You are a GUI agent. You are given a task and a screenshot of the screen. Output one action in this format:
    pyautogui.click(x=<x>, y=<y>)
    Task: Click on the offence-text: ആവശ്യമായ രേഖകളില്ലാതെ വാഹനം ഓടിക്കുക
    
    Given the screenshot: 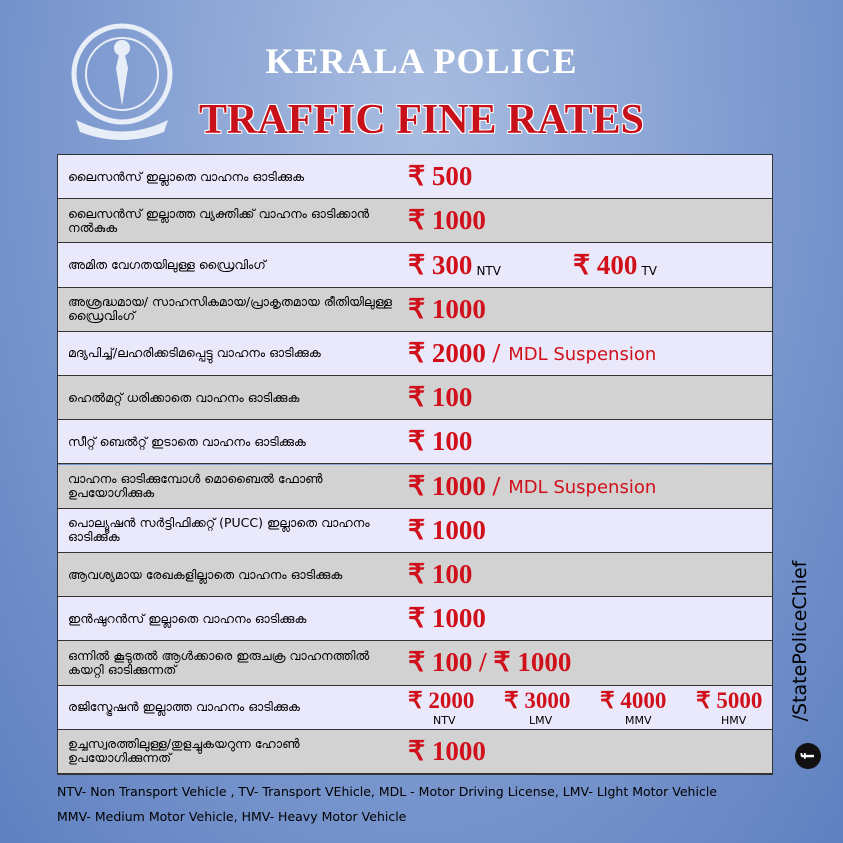 What is the action you would take?
    pyautogui.click(x=205, y=574)
    